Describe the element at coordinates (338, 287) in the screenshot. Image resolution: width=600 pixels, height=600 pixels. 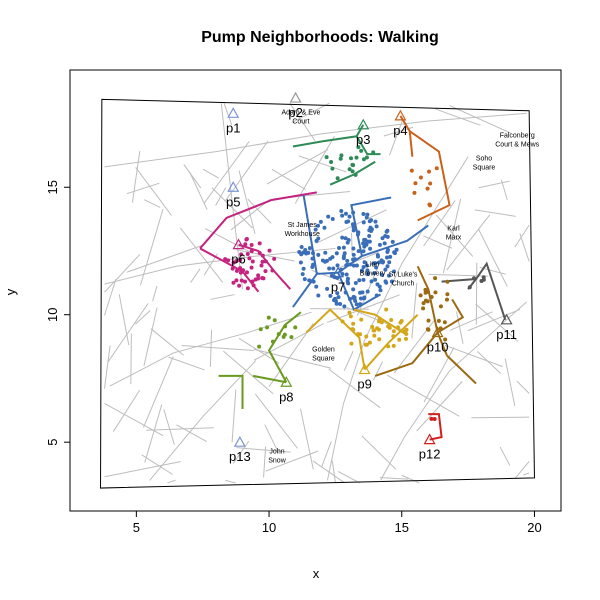
I see `p7-pump-label: p7` at that location.